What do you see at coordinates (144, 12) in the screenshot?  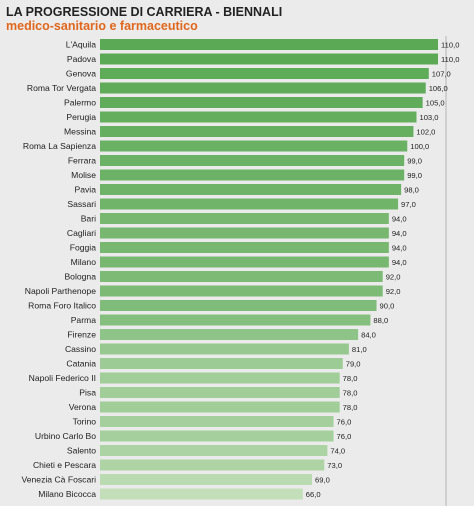 I see `chart-title: LA PROGRESSIONE DI CARRIERA - BIENNALI` at bounding box center [144, 12].